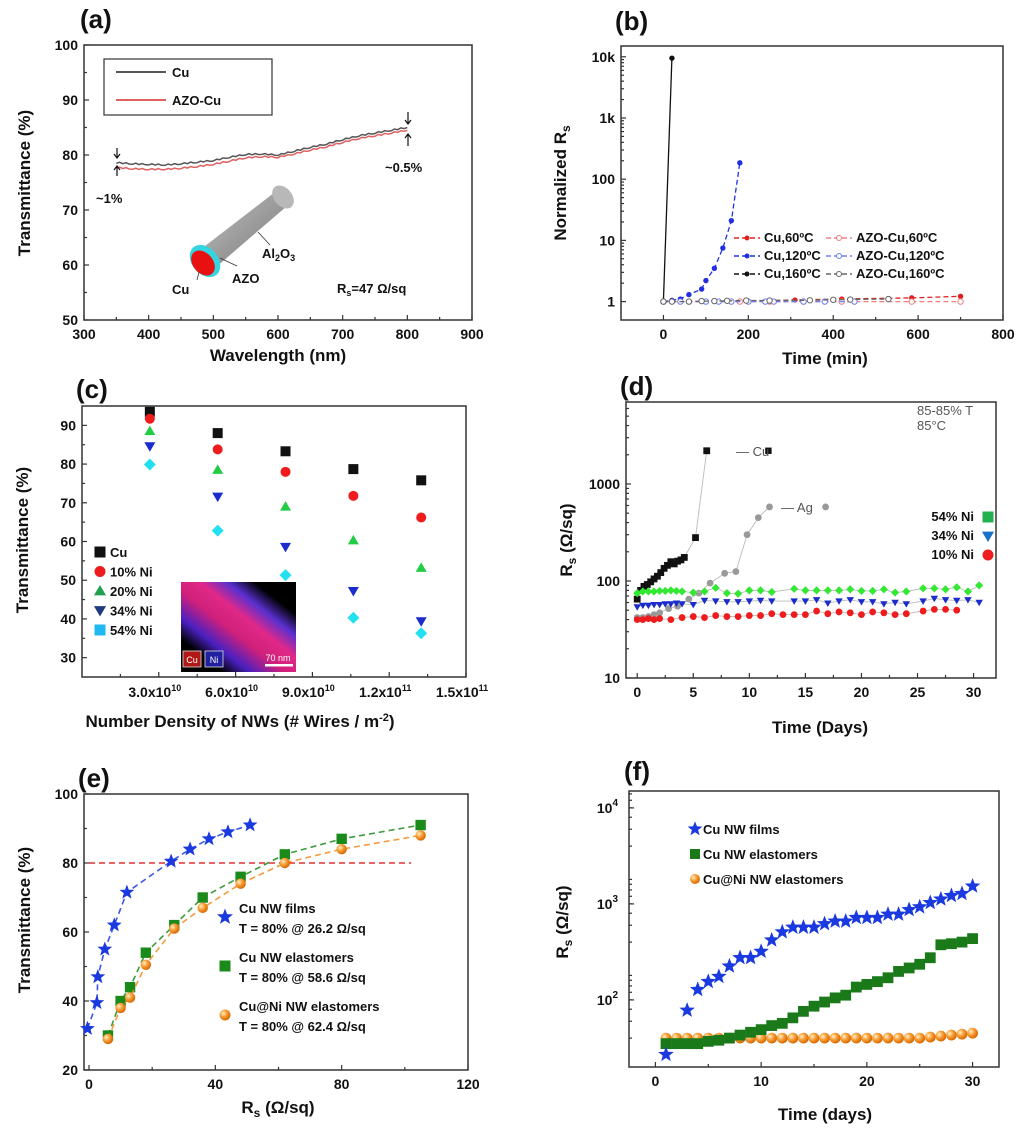  I want to click on f-xtick-label: 20, so click(867, 1081).